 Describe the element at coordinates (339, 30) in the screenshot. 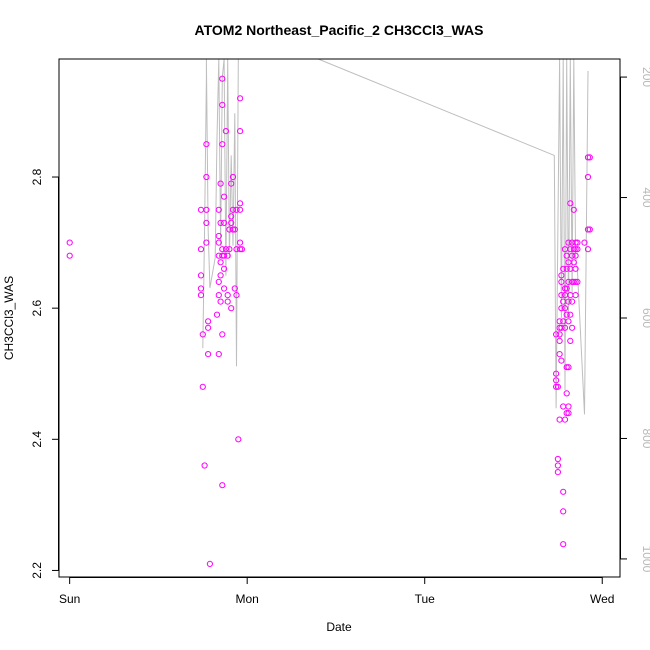

I see `chart-title: ATOM2 Northeast_Pacific_2 CH3CCl3_WAS` at that location.